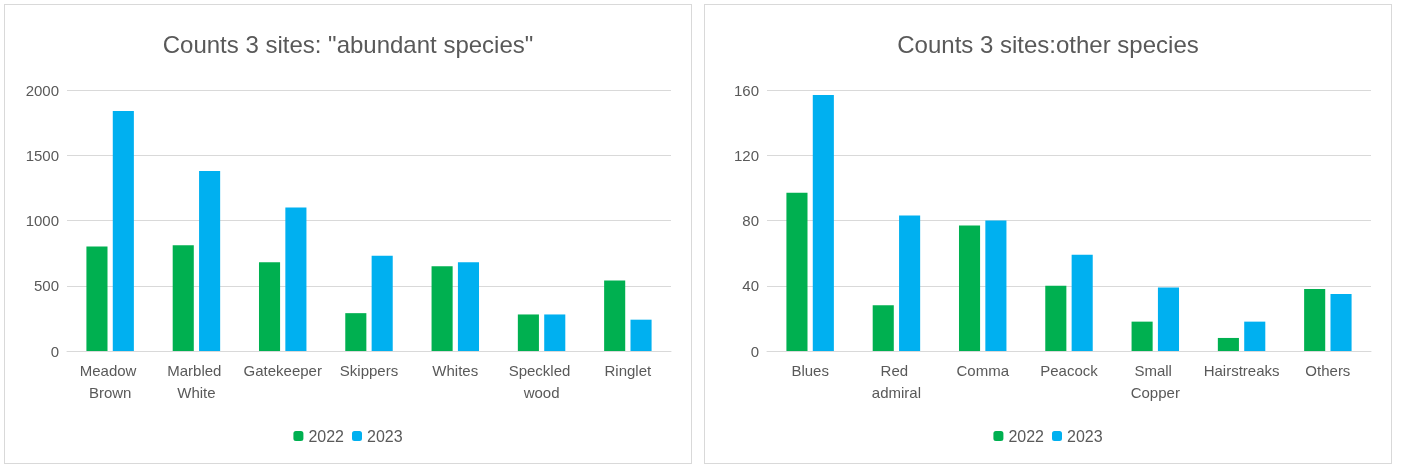 The width and height of the screenshot is (1405, 470). Describe the element at coordinates (628, 370) in the screenshot. I see `x-tick-label: Ringlet` at that location.